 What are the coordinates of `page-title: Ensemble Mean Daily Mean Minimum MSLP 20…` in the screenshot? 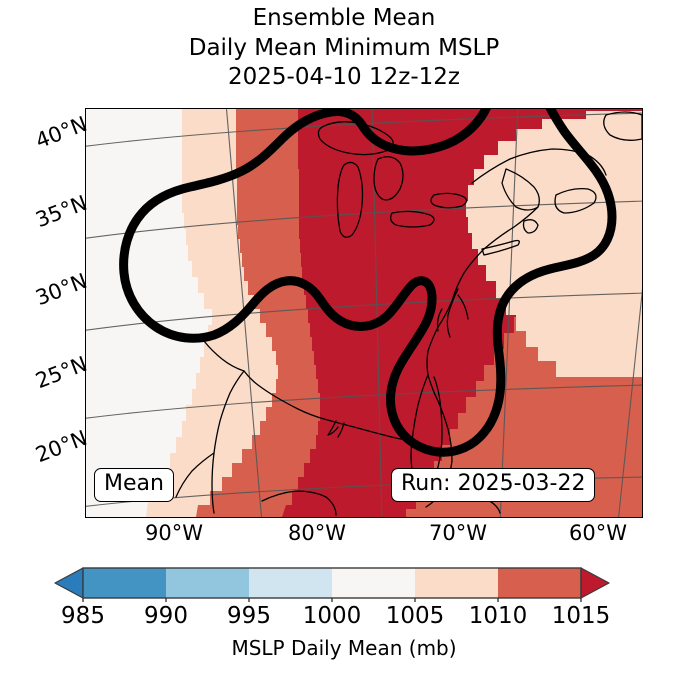 It's located at (344, 48).